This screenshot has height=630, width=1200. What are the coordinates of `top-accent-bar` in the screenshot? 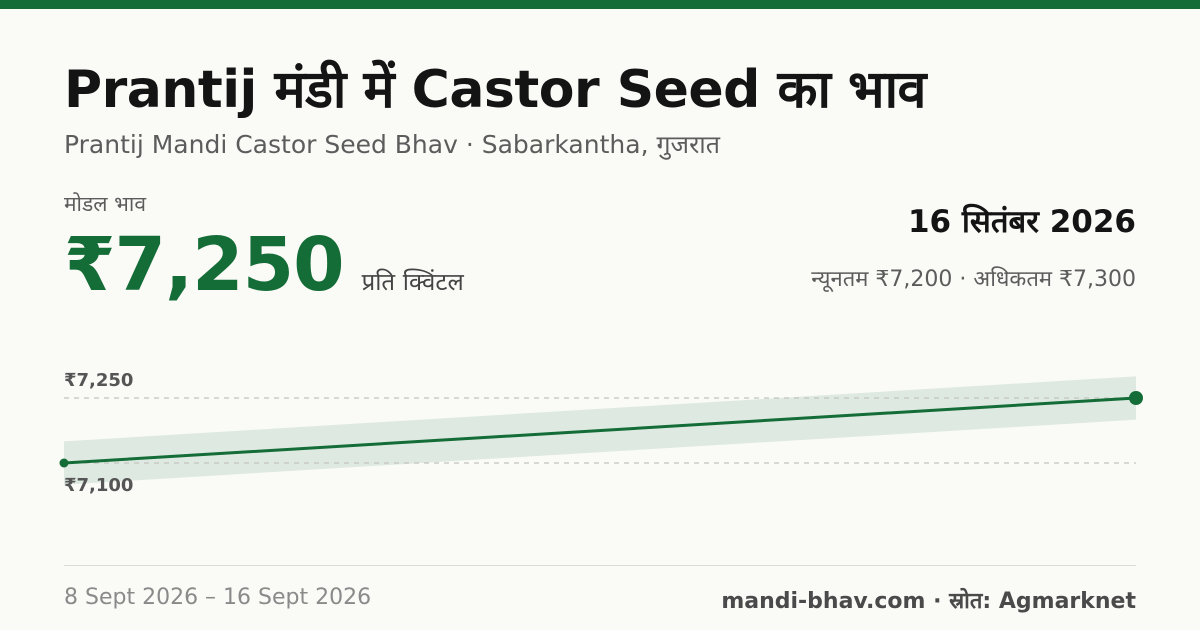 It's located at (600, 4).